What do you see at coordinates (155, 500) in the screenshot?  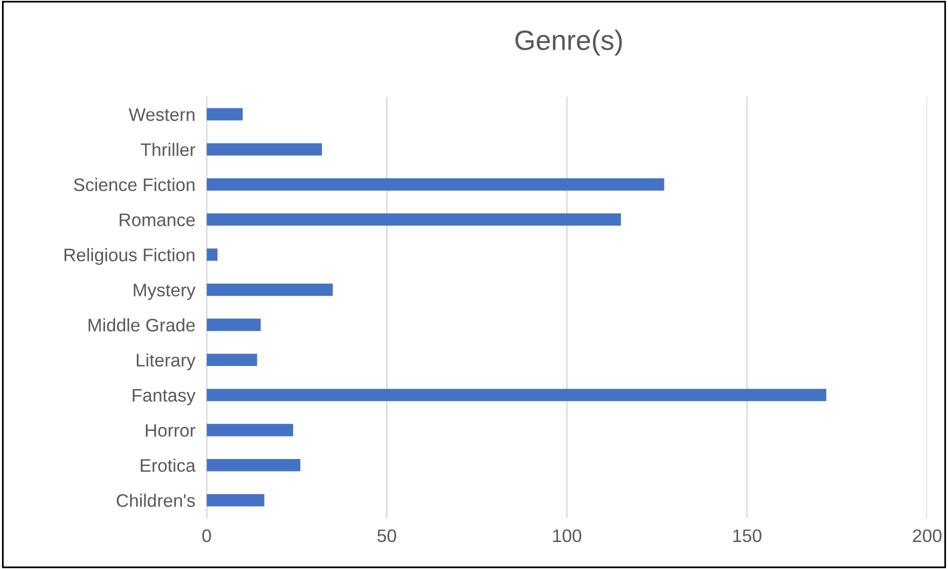 I see `y-tick-label: Children's` at bounding box center [155, 500].